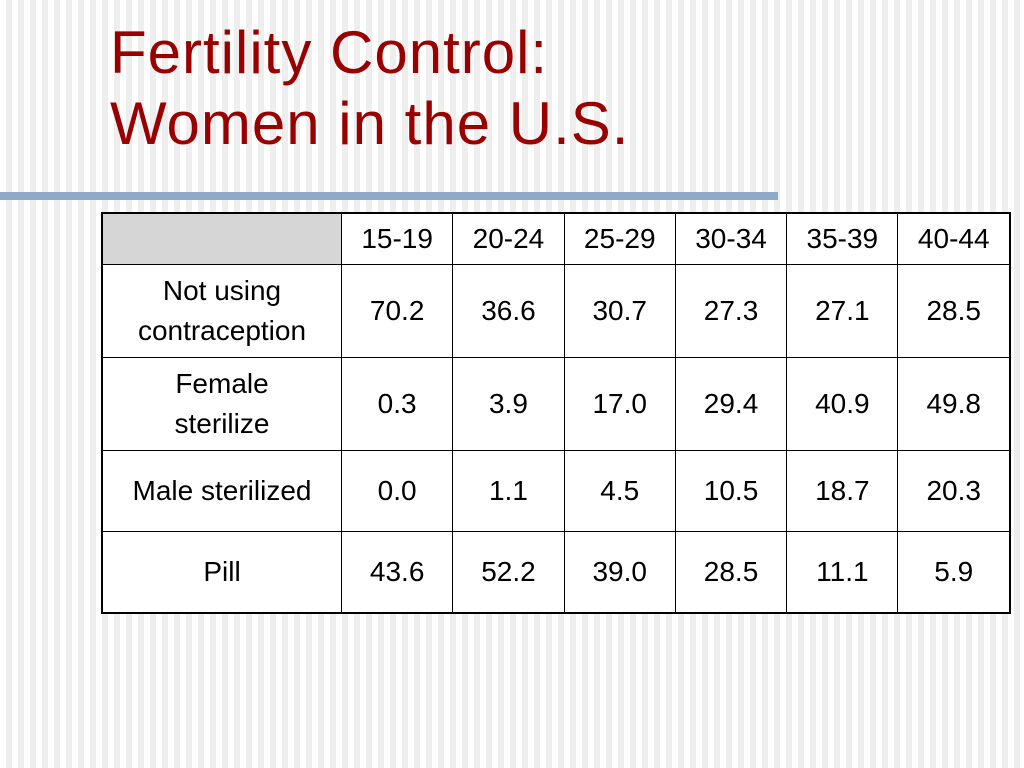 The height and width of the screenshot is (768, 1024). What do you see at coordinates (954, 238) in the screenshot?
I see `column-header-40-44: 40-44` at bounding box center [954, 238].